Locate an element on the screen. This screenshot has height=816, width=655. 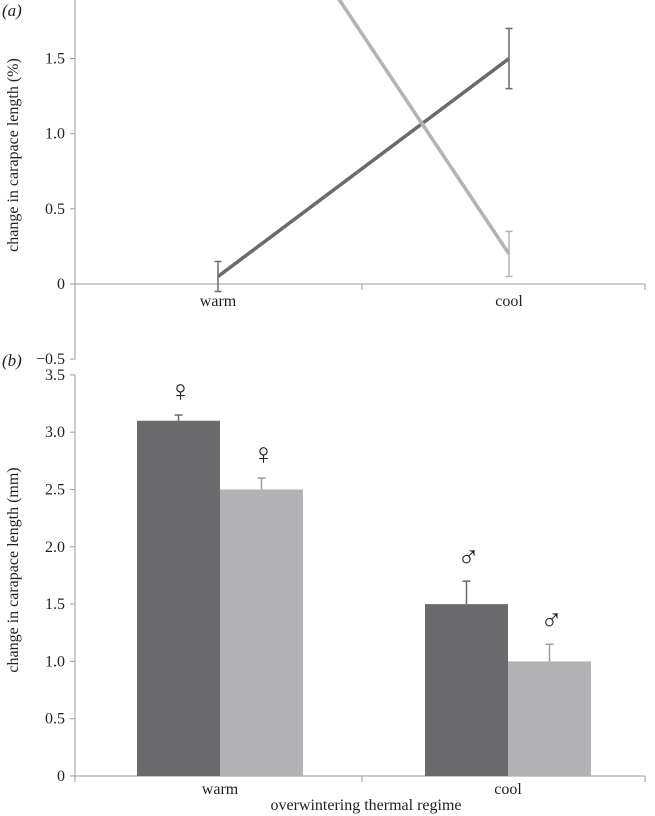
panel-a-y-tick-label: 1.5 is located at coordinates (55, 59).